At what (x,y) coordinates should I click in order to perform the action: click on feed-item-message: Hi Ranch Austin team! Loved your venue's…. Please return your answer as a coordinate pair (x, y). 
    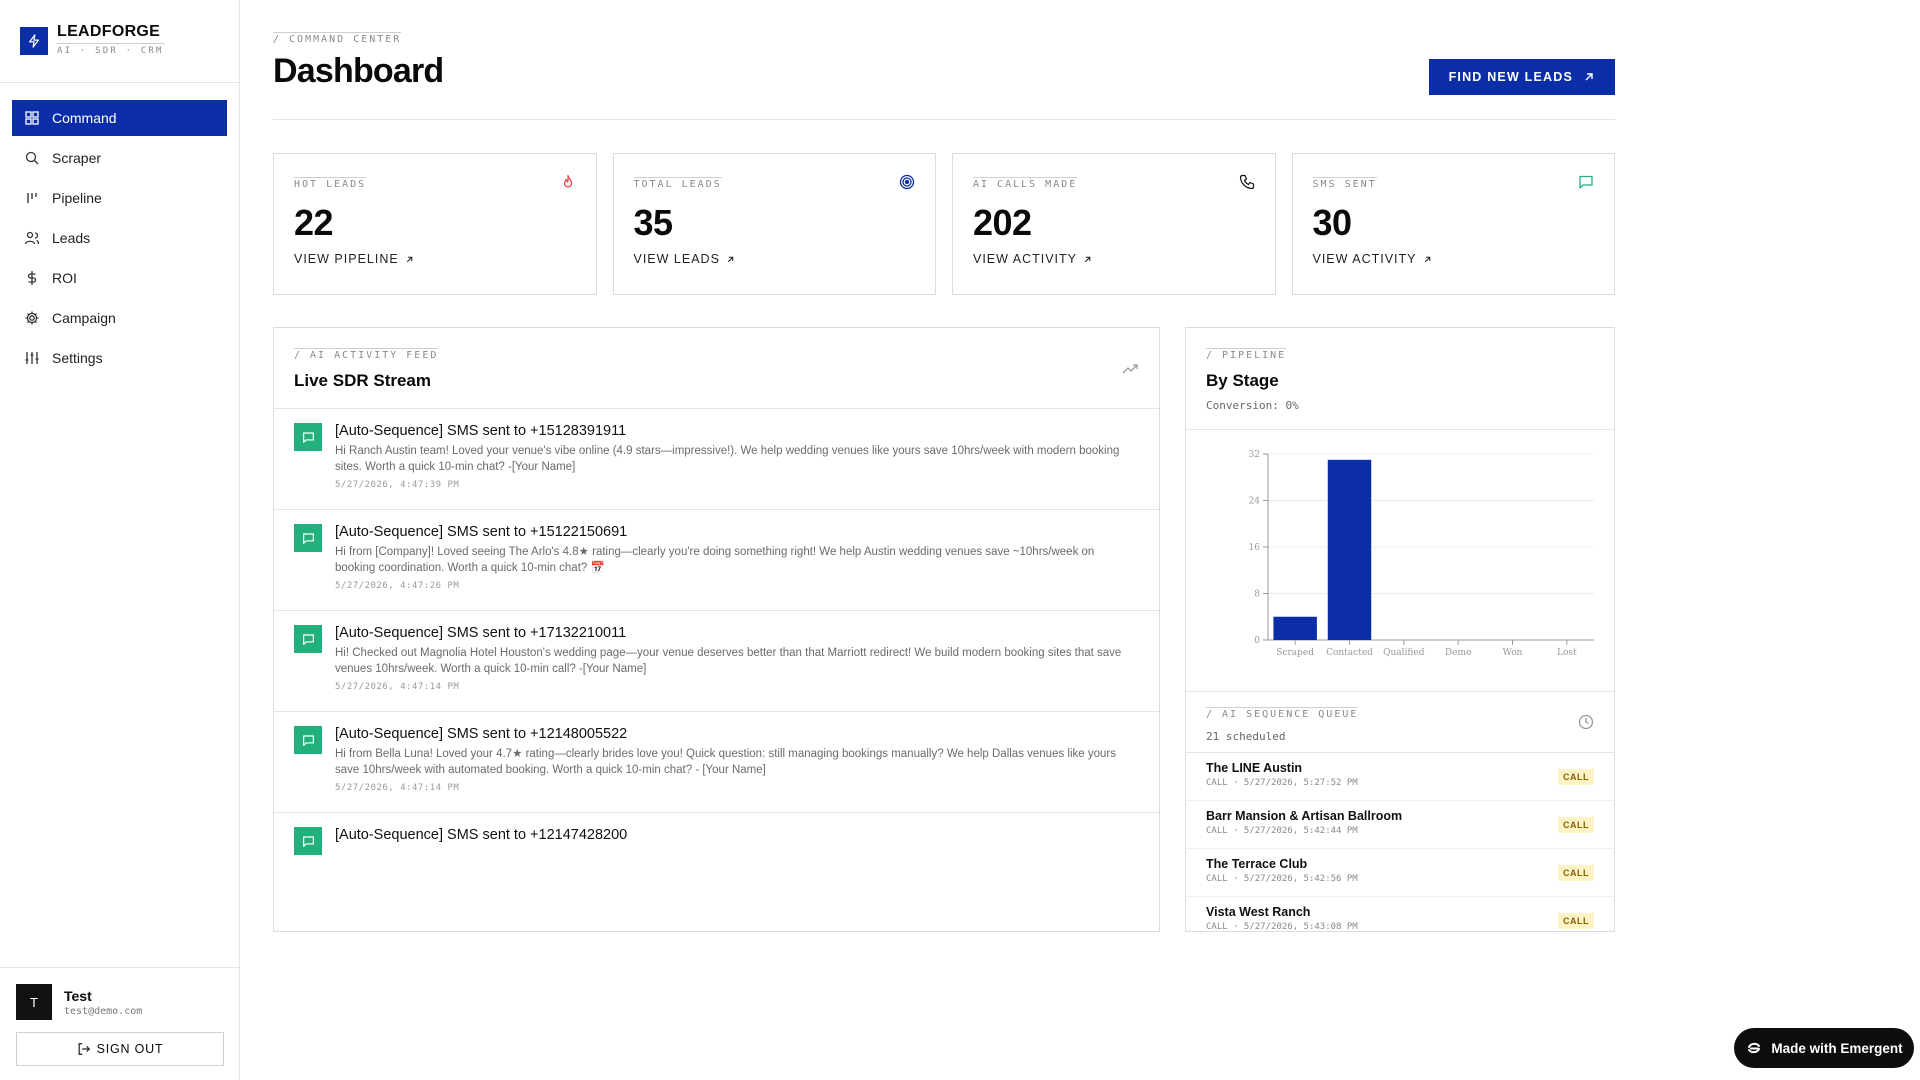
    Looking at the image, I should click on (727, 459).